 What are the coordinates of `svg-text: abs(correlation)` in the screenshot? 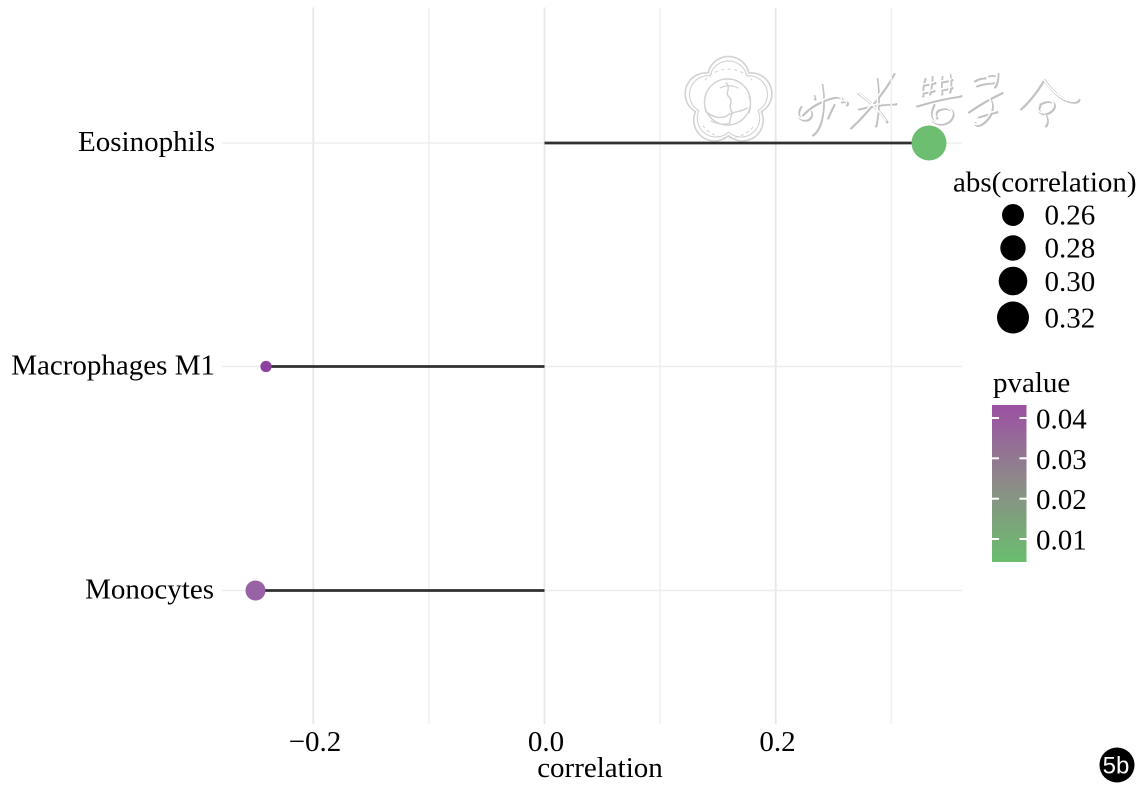 It's located at (1045, 183).